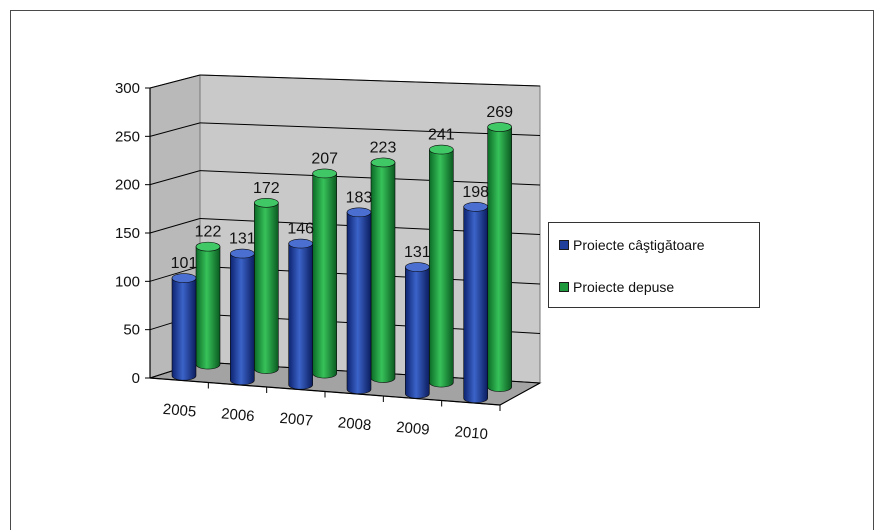  Describe the element at coordinates (413, 429) in the screenshot. I see `x-tick-label: 2009` at that location.